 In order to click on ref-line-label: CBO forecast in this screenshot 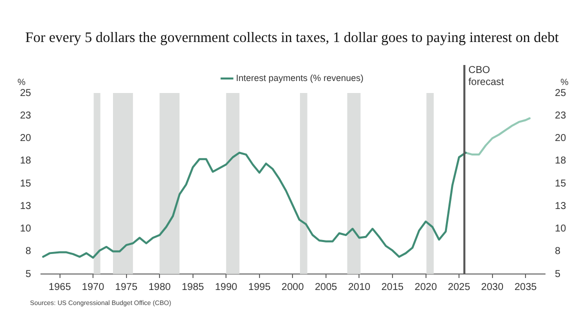, I will do `click(486, 76)`.